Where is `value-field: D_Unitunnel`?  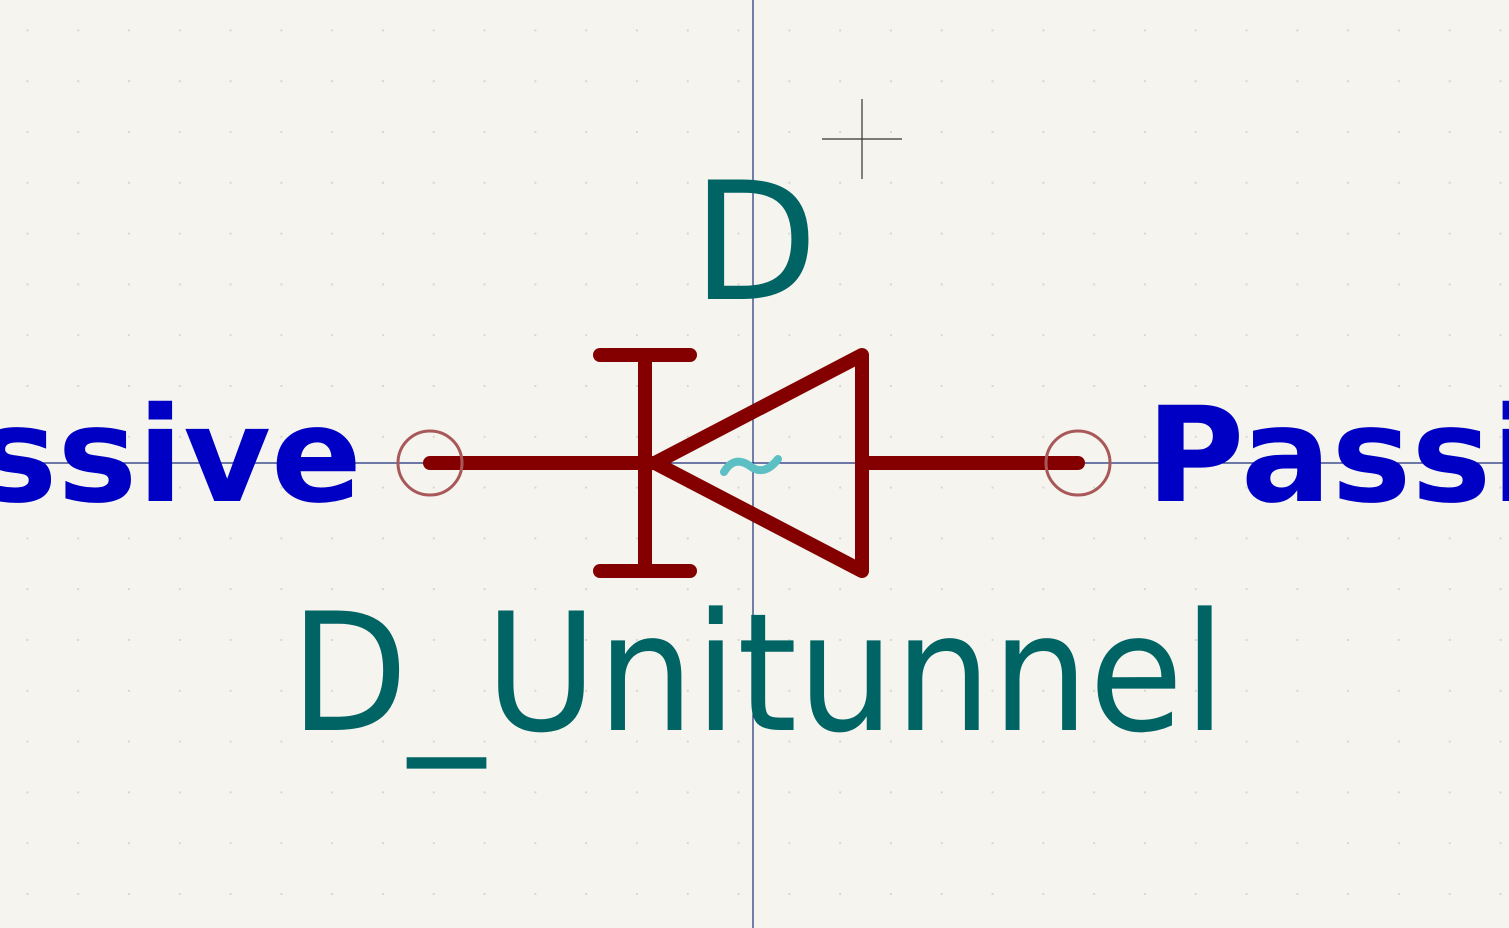 value-field: D_Unitunnel is located at coordinates (758, 673).